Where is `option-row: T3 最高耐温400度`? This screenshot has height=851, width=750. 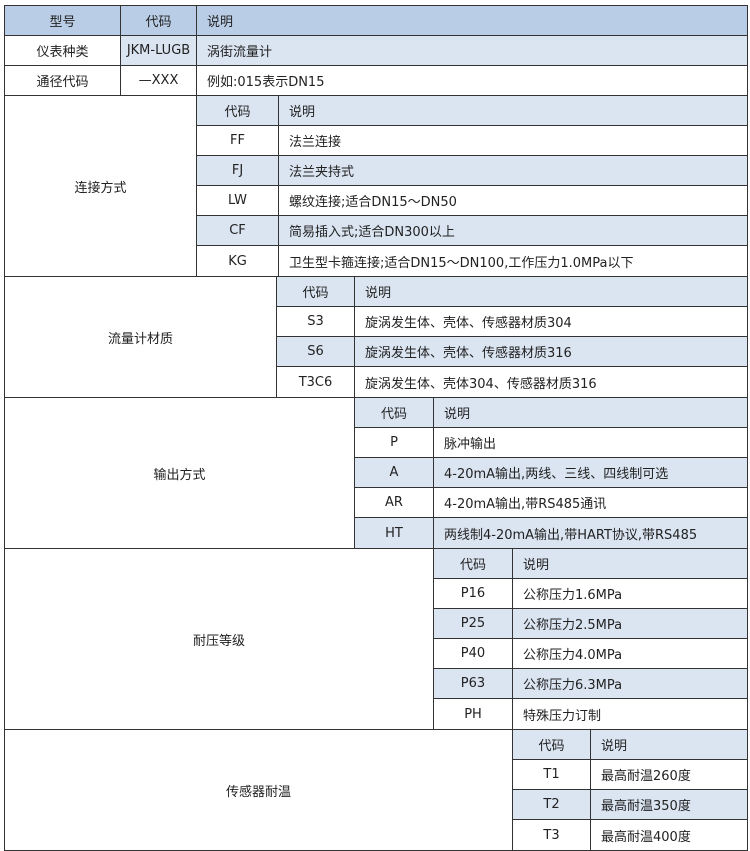 option-row: T3 最高耐温400度 is located at coordinates (630, 835).